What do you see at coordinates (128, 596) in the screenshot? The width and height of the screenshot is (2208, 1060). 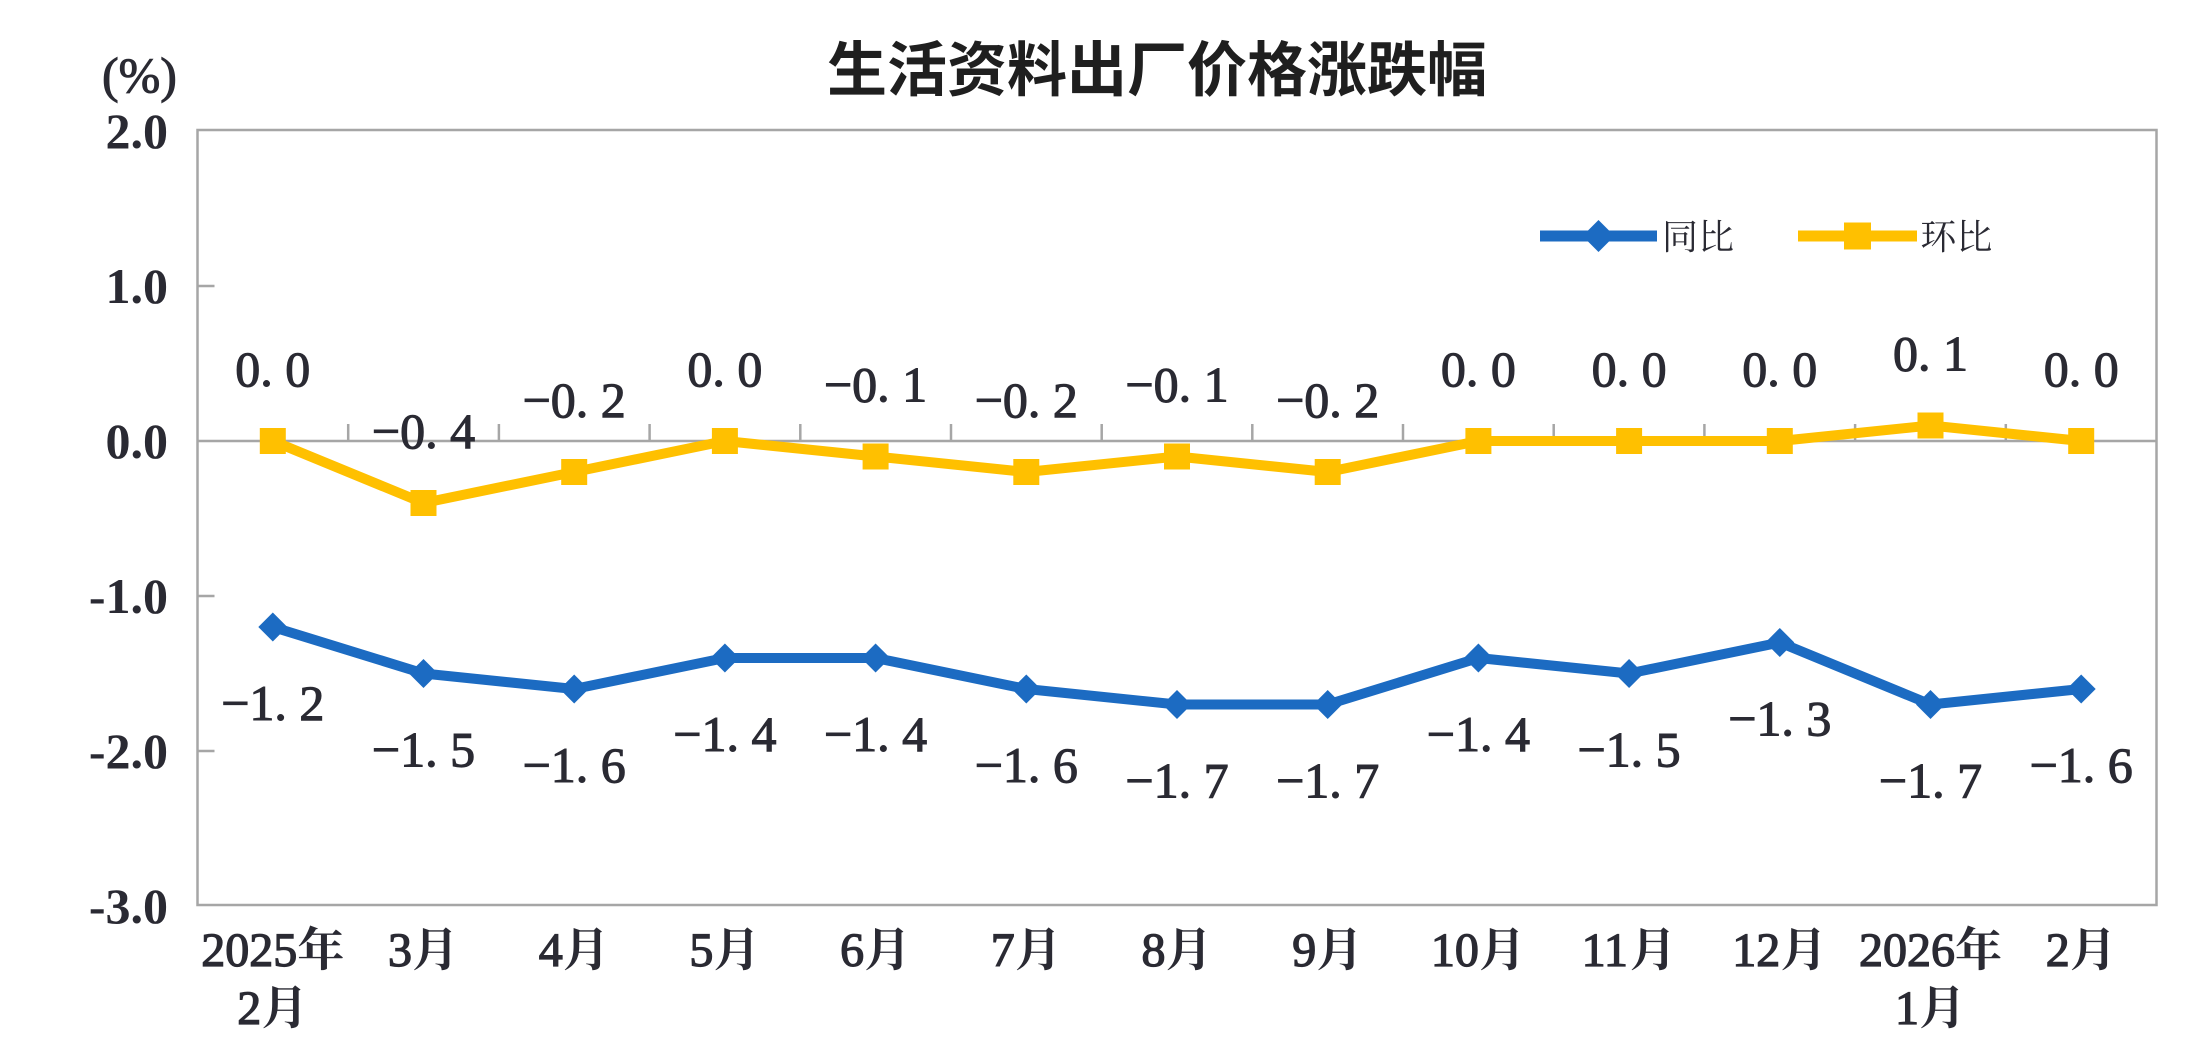 I see `svg-text: -1.0` at bounding box center [128, 596].